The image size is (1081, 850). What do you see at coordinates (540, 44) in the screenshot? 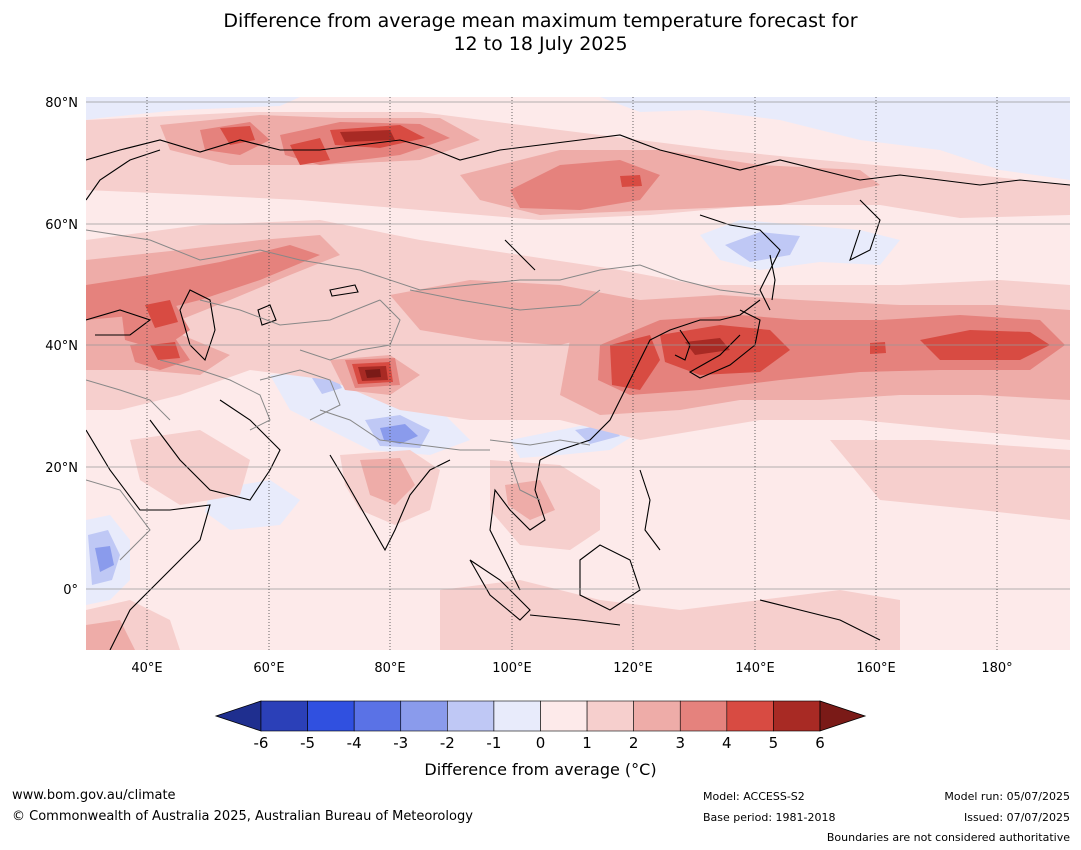
I see `title-line-2: 12 to 18 July 2025` at bounding box center [540, 44].